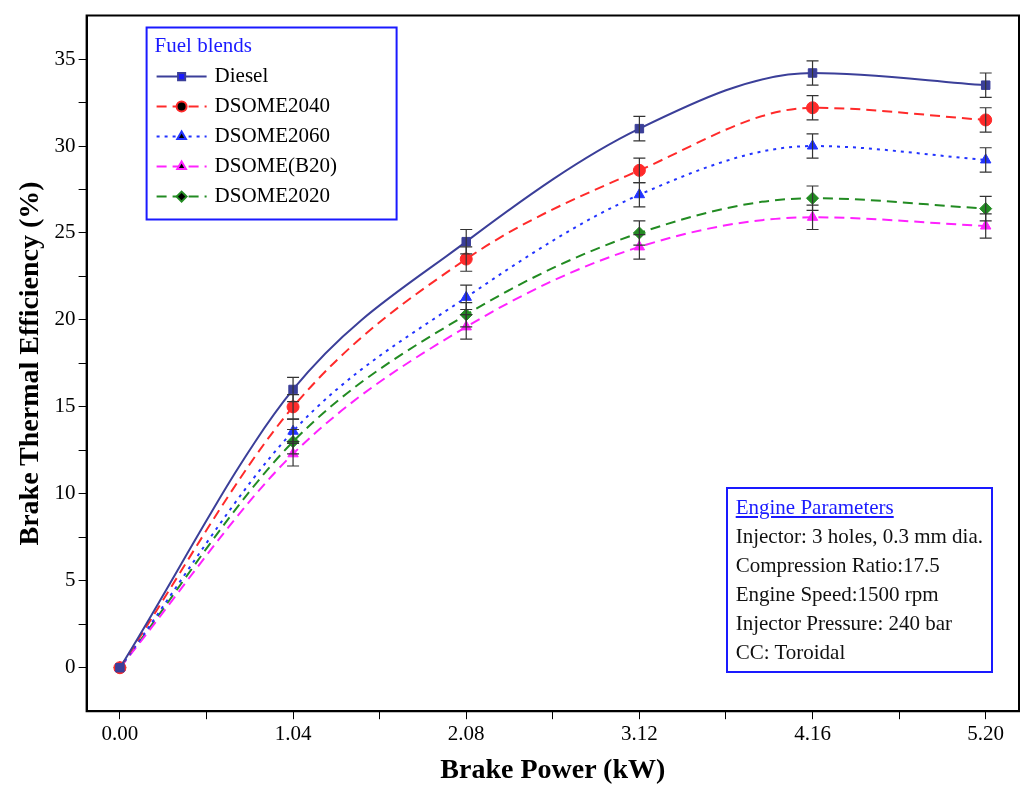 This screenshot has height=800, width=1026. What do you see at coordinates (70, 666) in the screenshot?
I see `y-tick-label: 0` at bounding box center [70, 666].